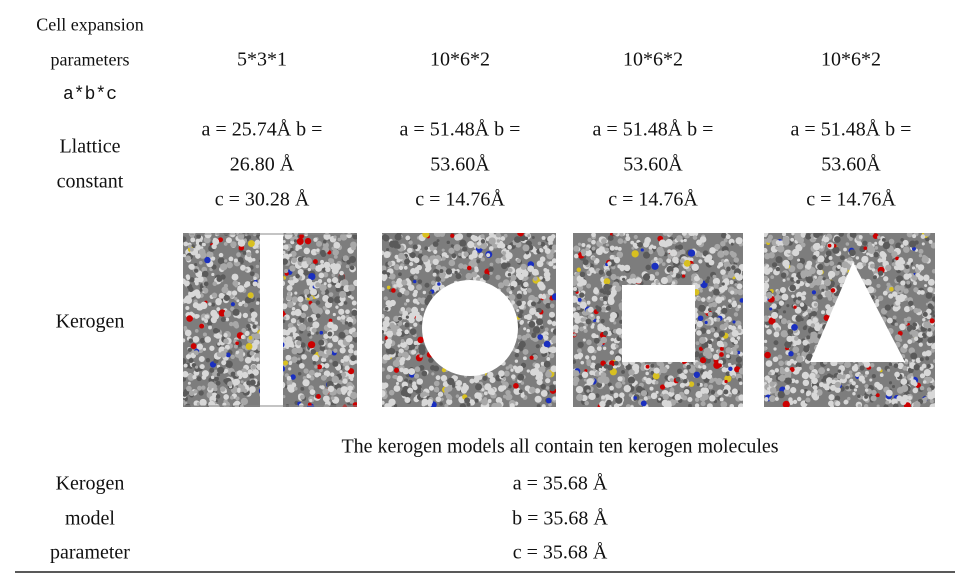  What do you see at coordinates (851, 59) in the screenshot?
I see `column-header: 10*6*2` at bounding box center [851, 59].